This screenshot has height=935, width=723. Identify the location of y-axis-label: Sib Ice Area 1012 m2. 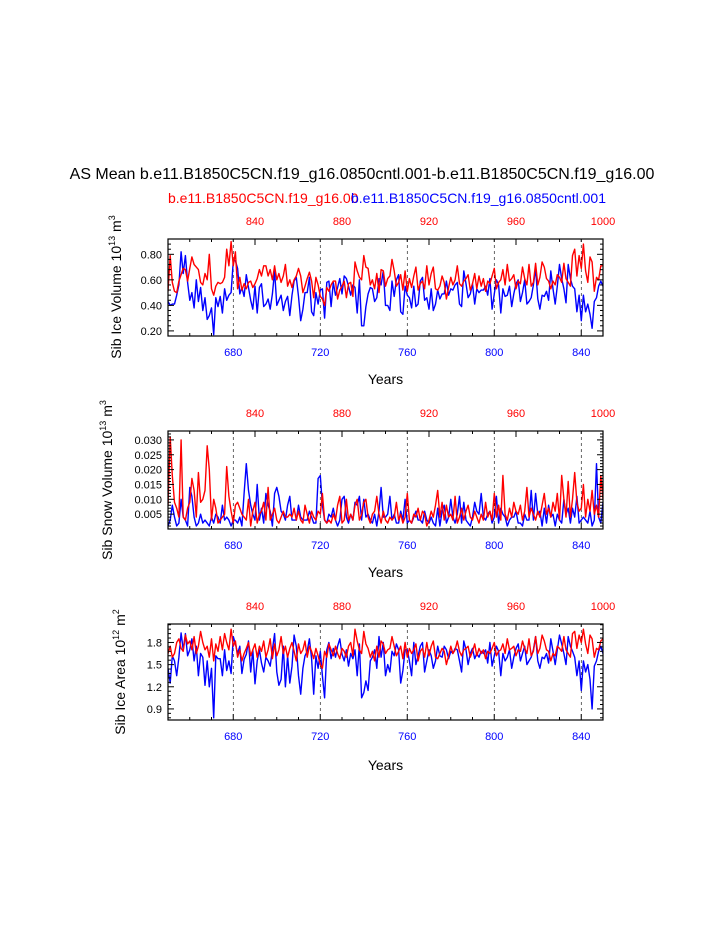
(119, 672).